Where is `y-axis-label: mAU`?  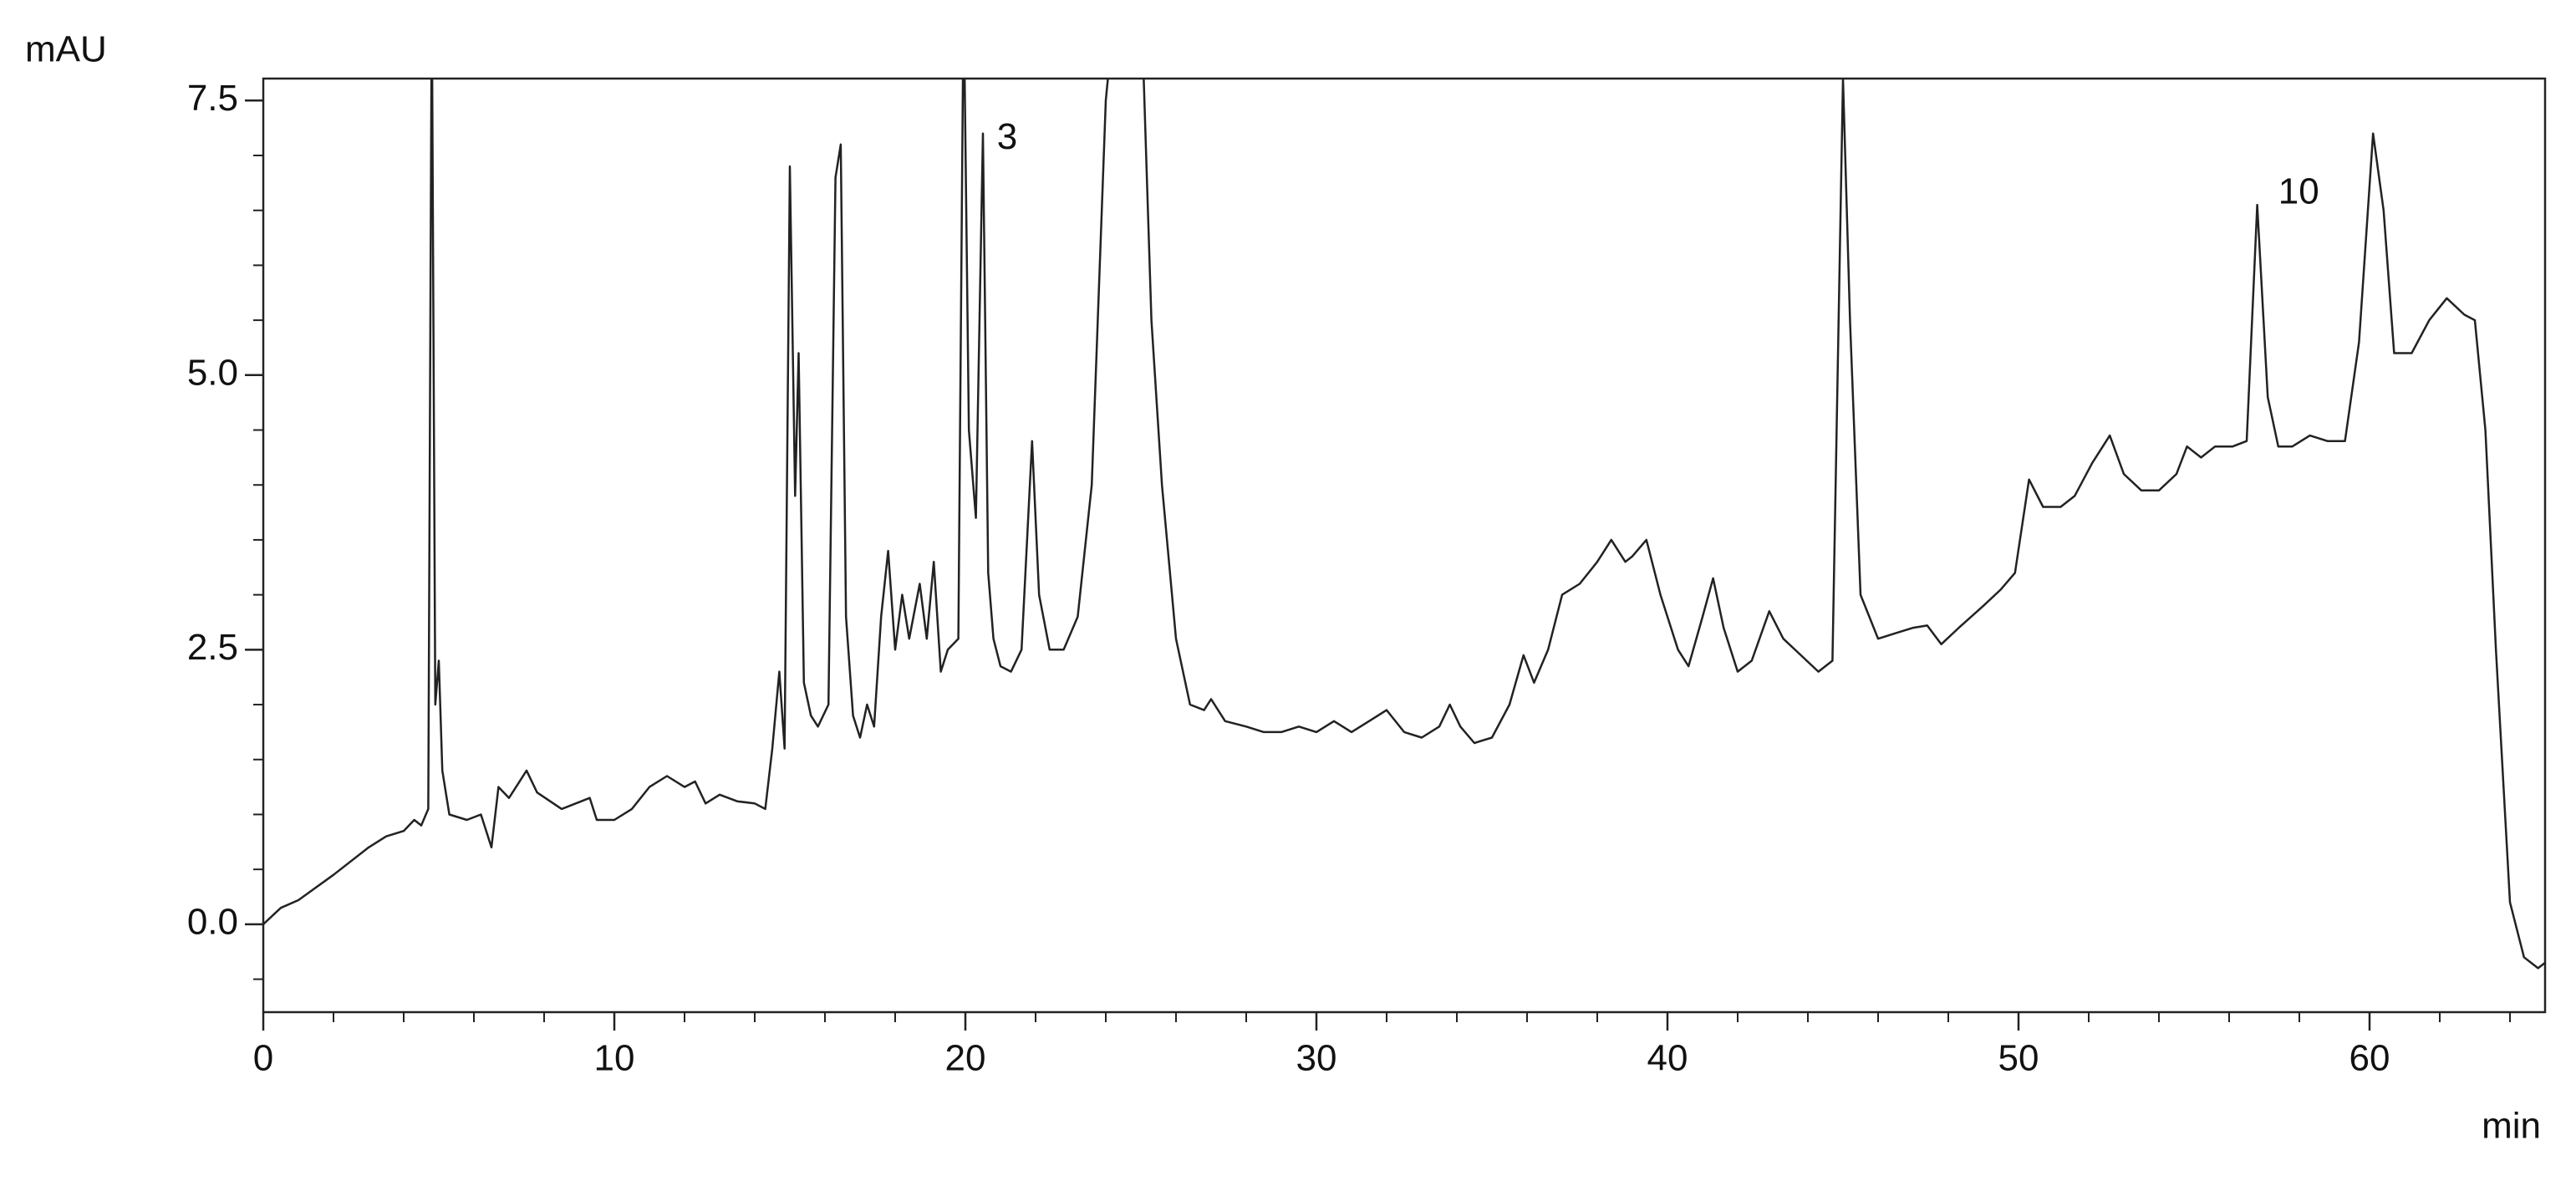
y-axis-label: mAU is located at coordinates (66, 49).